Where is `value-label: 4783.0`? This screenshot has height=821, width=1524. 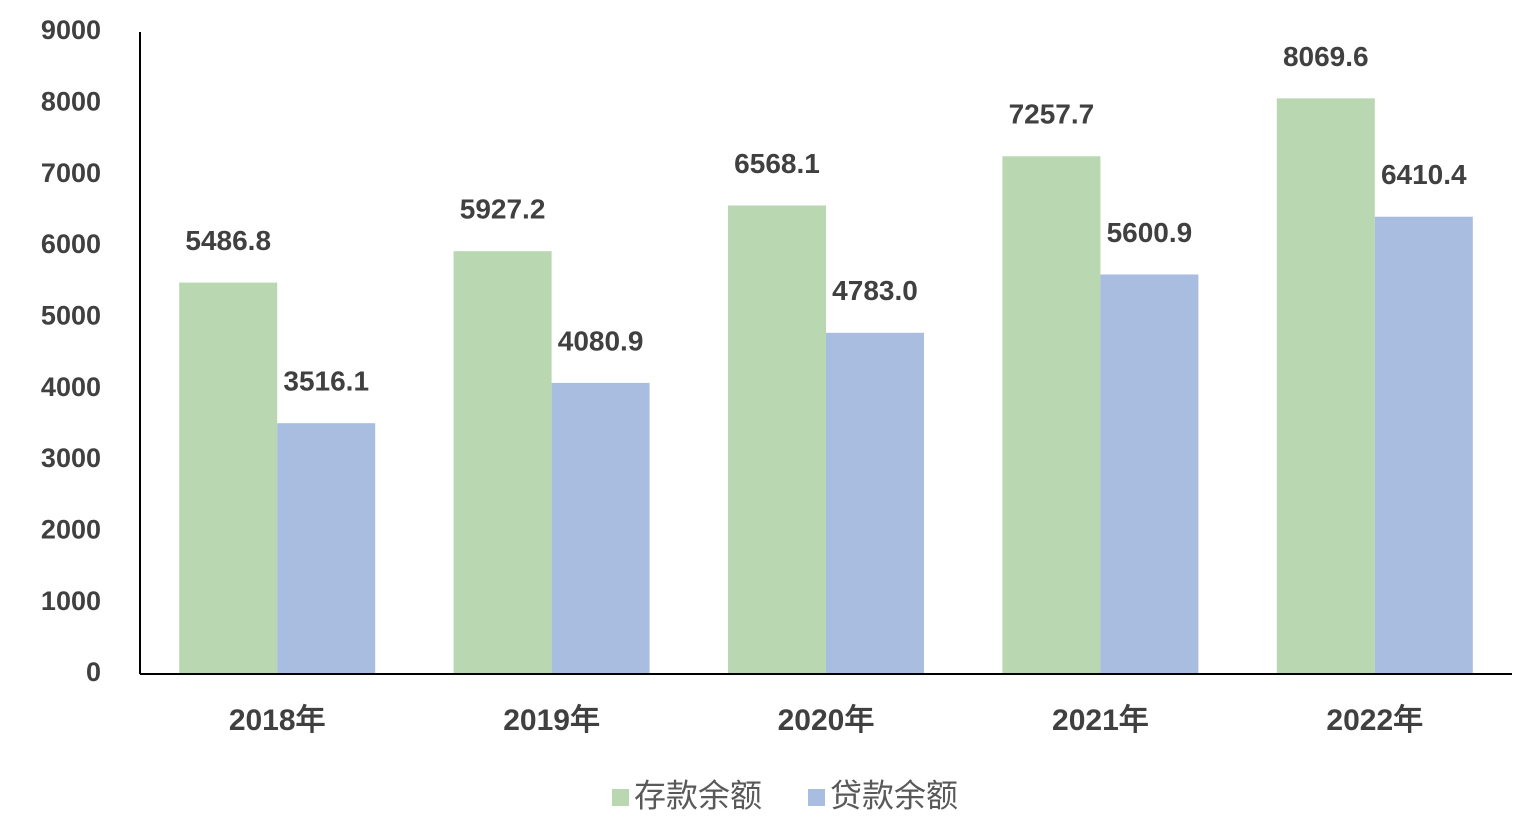 value-label: 4783.0 is located at coordinates (875, 290).